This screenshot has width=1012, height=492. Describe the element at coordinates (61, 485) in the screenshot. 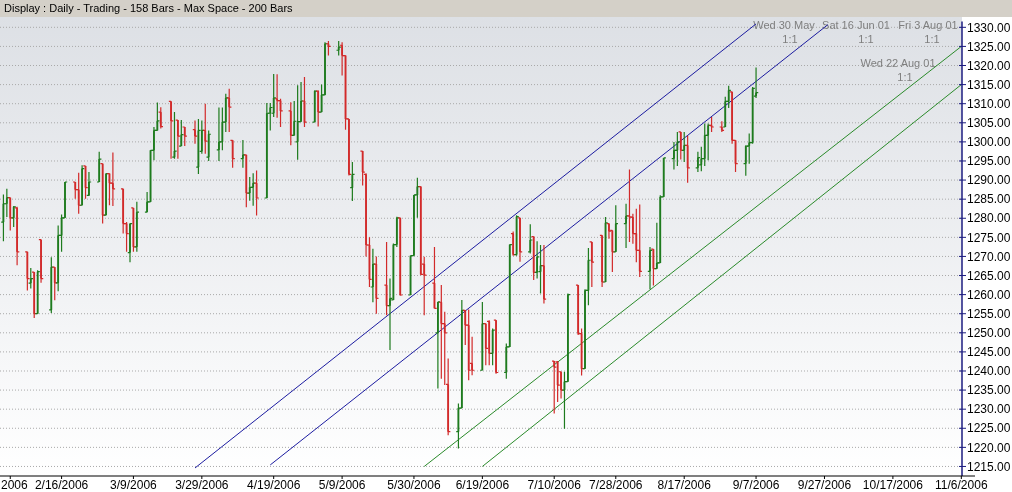

I see `x-tick-label: 2/16/2006` at that location.